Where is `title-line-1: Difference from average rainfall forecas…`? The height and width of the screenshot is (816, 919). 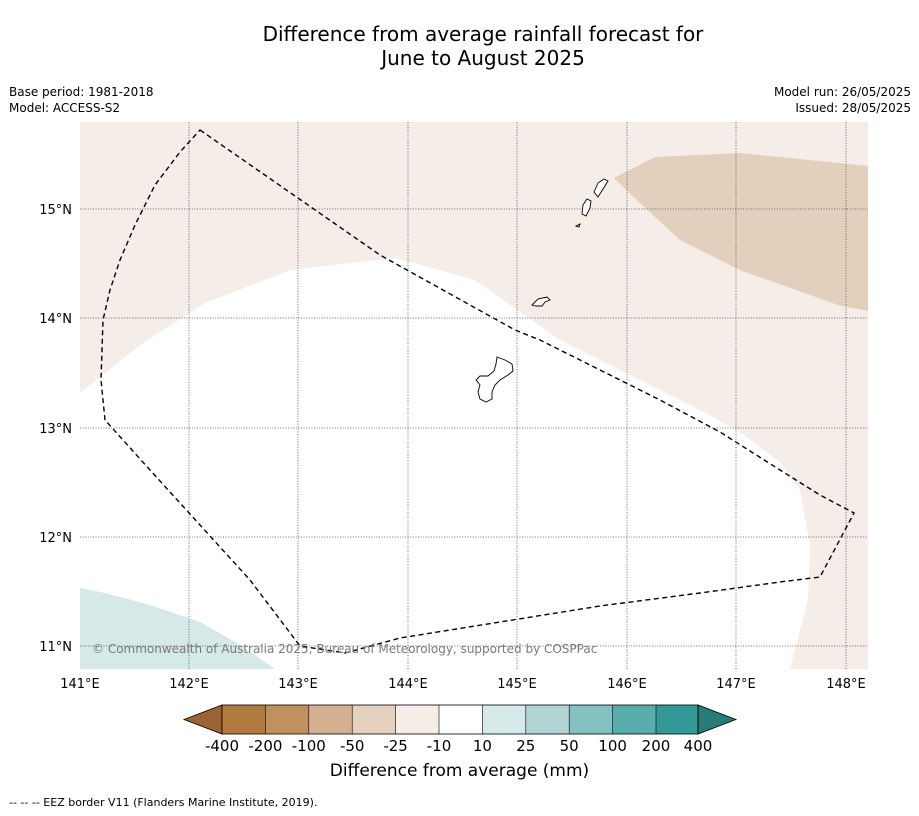 title-line-1: Difference from average rainfall forecas… is located at coordinates (483, 34).